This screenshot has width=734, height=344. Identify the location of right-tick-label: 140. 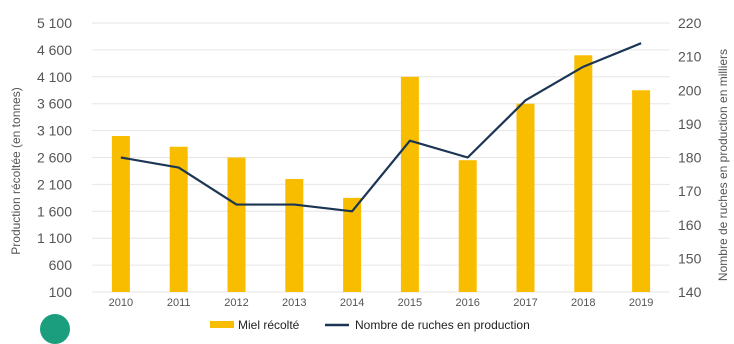
(690, 292).